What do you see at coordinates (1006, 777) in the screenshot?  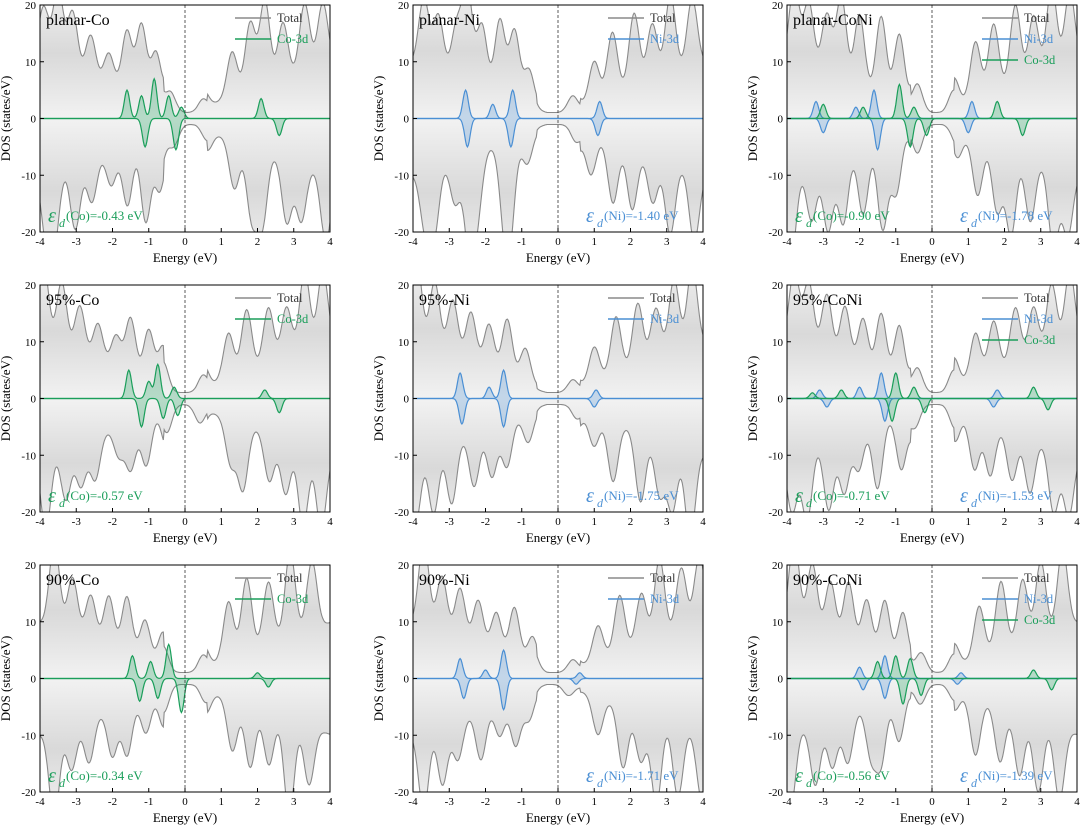 I see `d-band-center-annotation: ε d (Ni)=-1.39 eV` at bounding box center [1006, 777].